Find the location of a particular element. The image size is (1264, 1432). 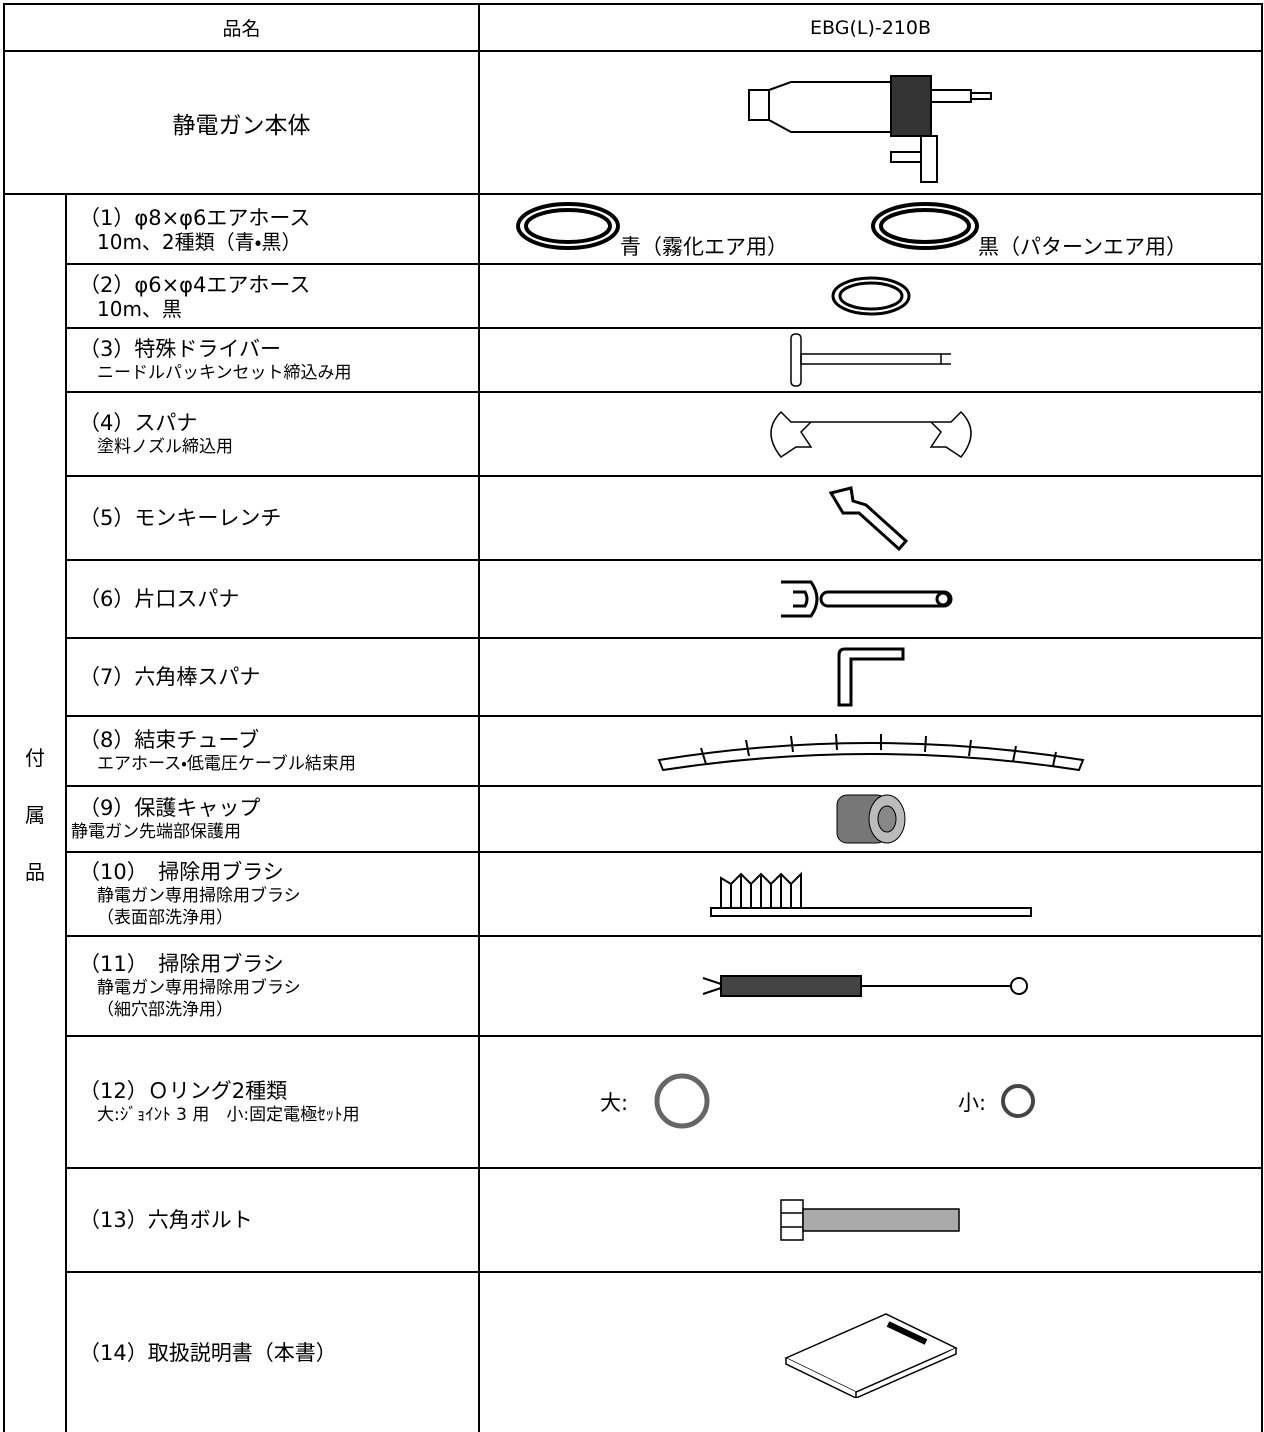

header-row: 品名 EBG(L)-210B is located at coordinates (633, 27).